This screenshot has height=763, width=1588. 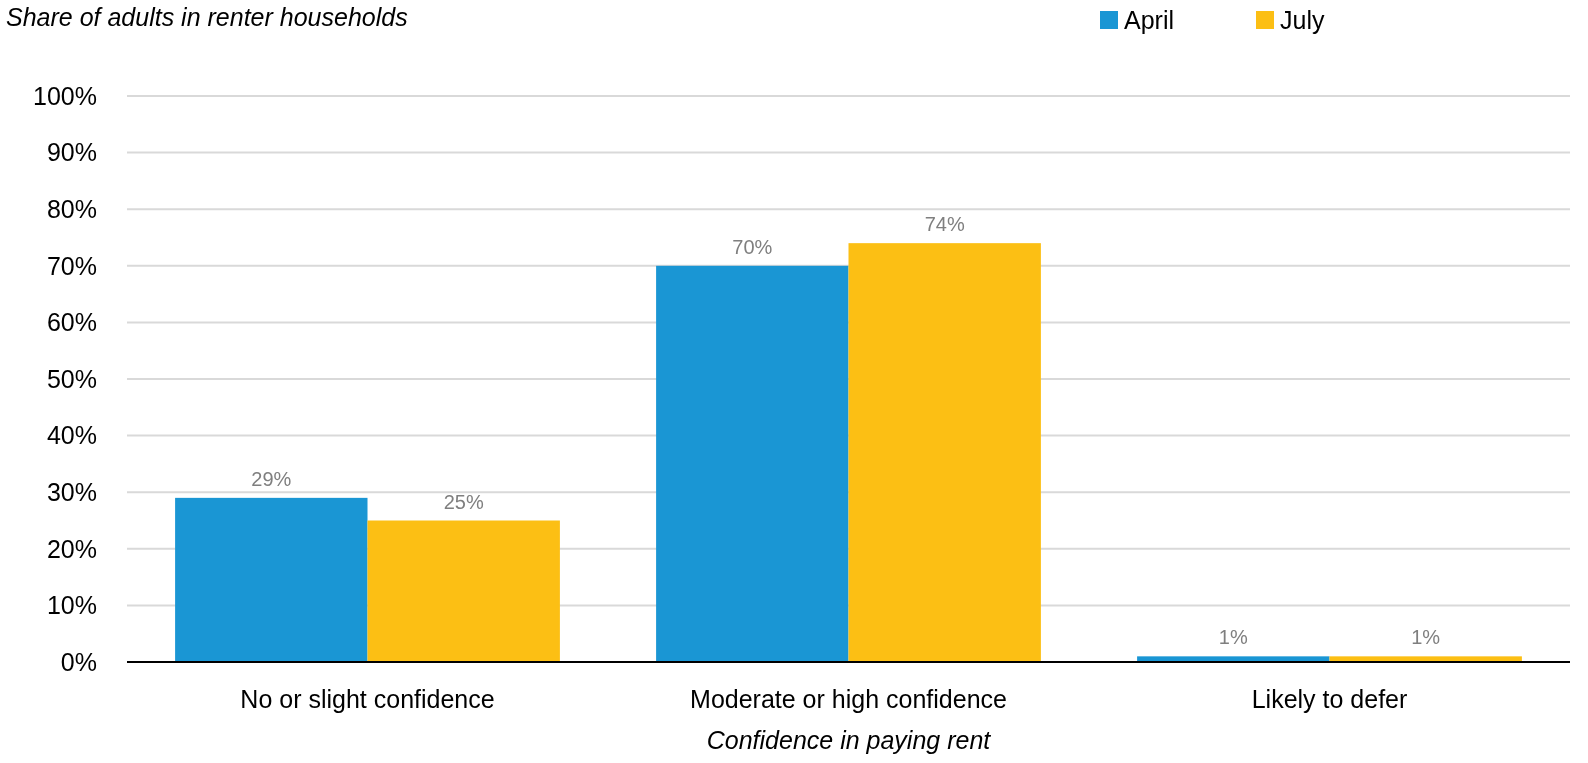 I want to click on data-label: 25%, so click(x=463, y=501).